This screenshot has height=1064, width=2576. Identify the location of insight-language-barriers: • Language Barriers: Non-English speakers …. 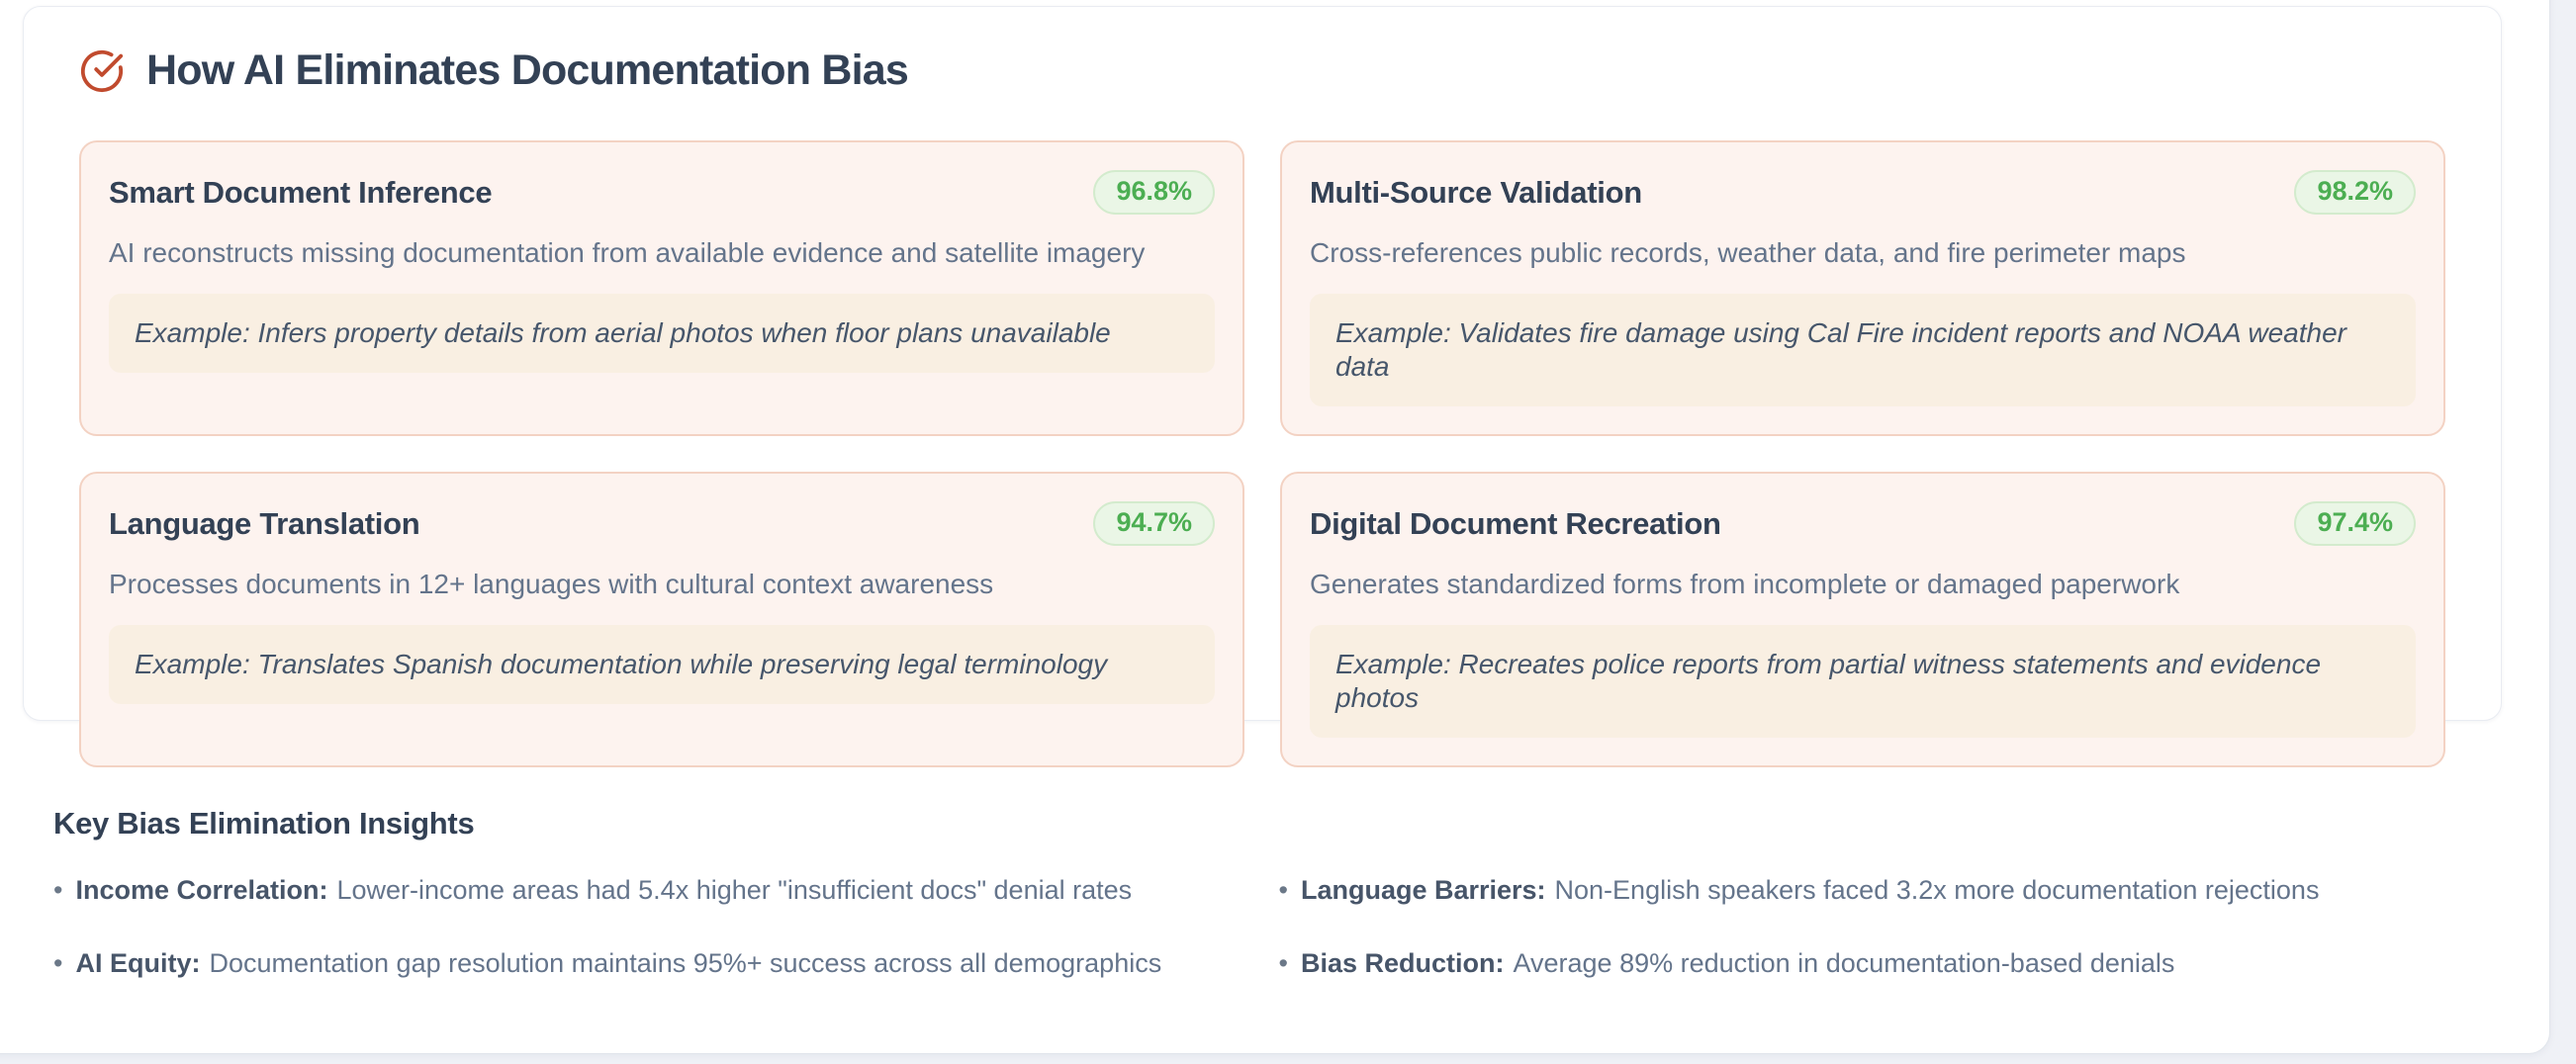
(1877, 890).